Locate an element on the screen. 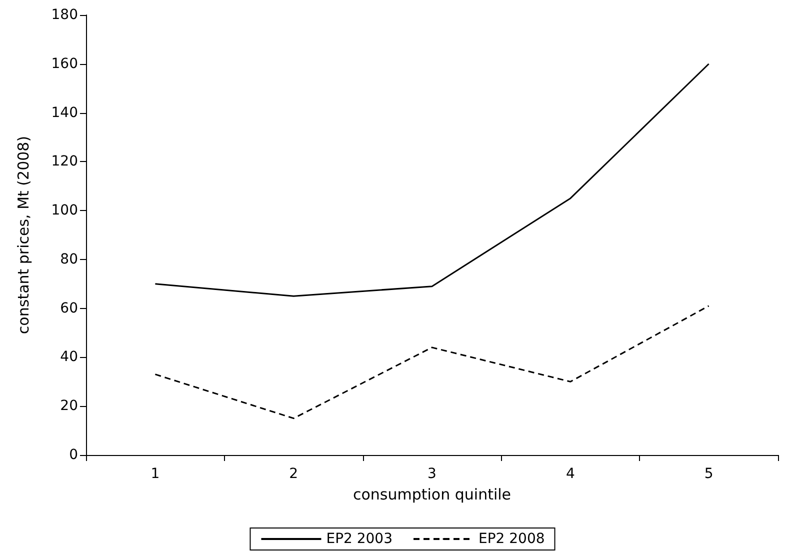 The width and height of the screenshot is (805, 558). y-tick-label: 20 is located at coordinates (69, 406).